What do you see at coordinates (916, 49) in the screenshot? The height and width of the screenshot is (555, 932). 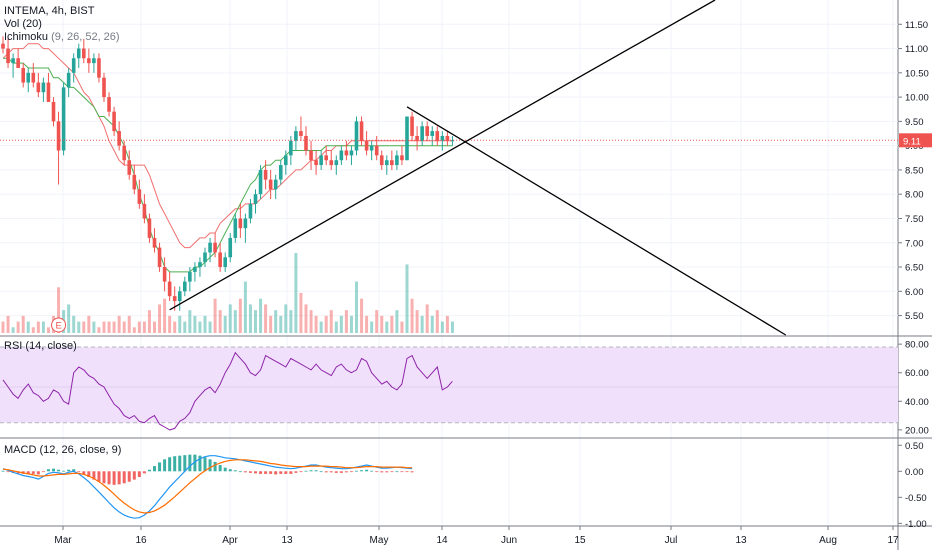 I see `price-axis-label: 11.00` at bounding box center [916, 49].